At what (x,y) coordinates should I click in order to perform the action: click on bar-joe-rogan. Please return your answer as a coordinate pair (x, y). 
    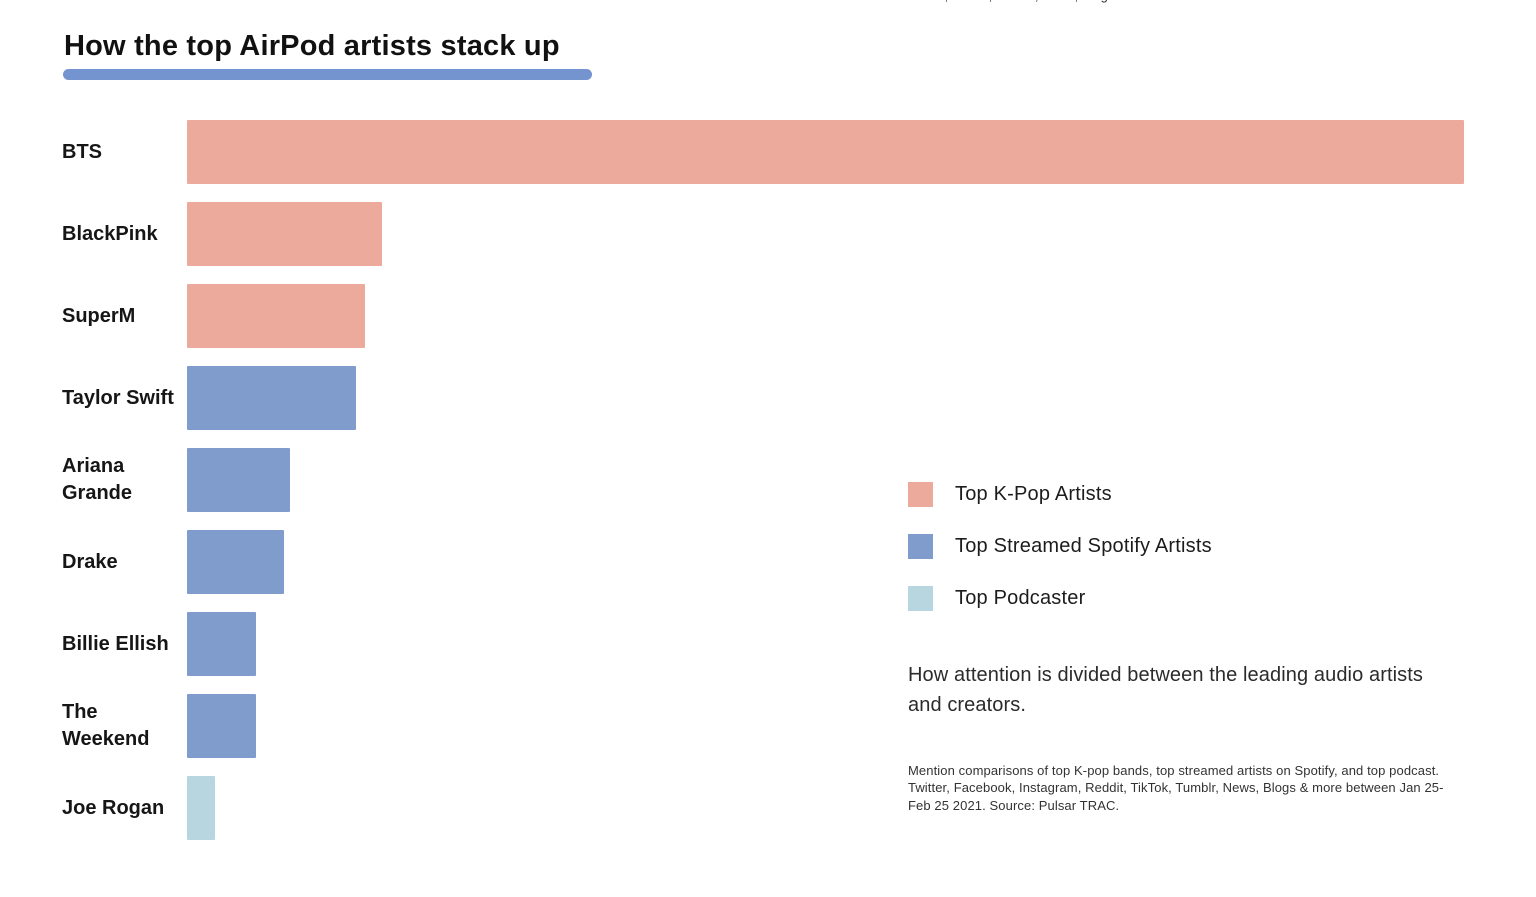
    Looking at the image, I should click on (201, 808).